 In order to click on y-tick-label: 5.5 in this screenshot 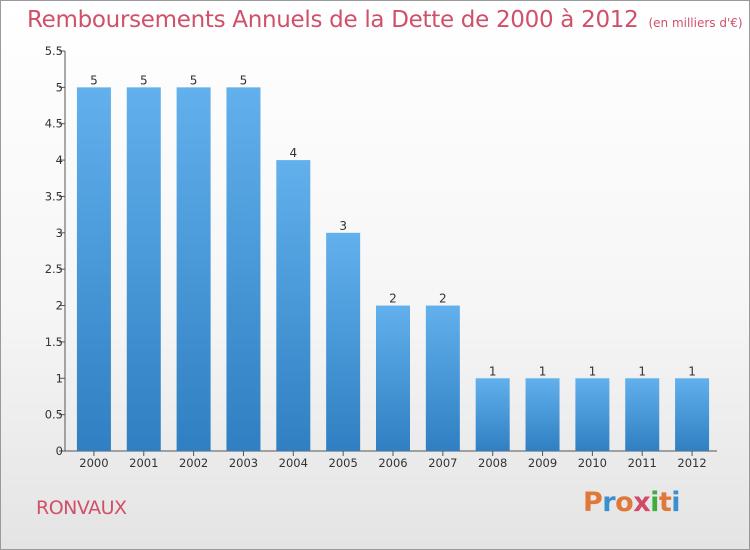, I will do `click(54, 51)`.